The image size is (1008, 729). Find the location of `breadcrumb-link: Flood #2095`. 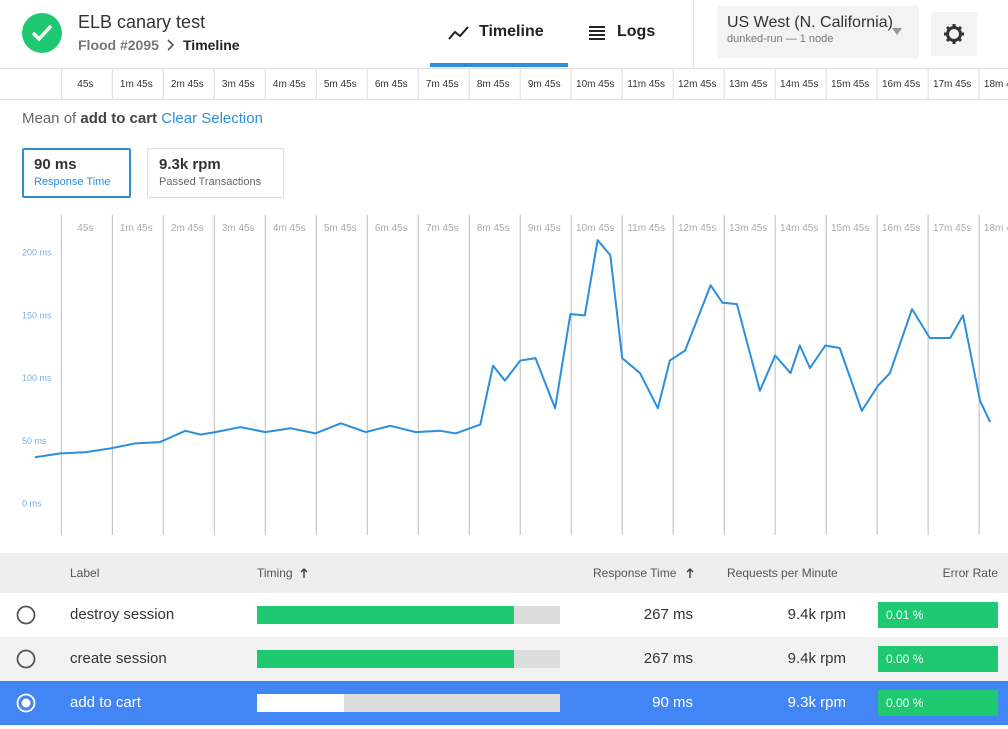

breadcrumb-link: Flood #2095 is located at coordinates (118, 45).